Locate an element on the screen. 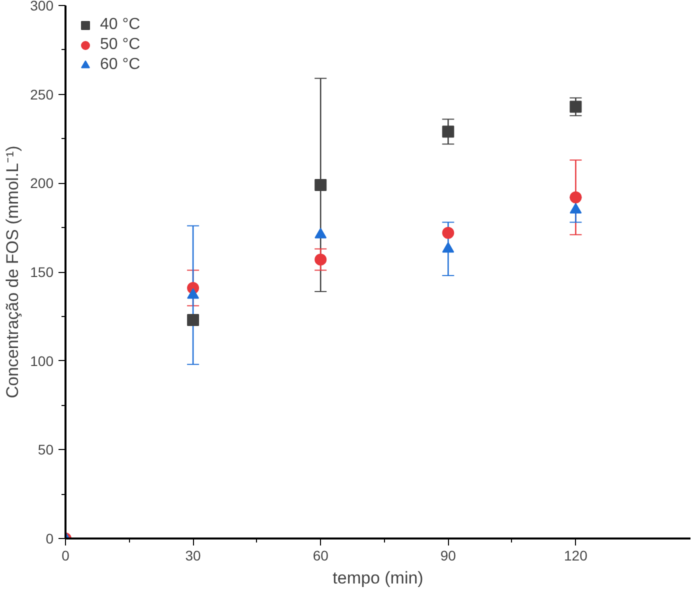  legend-label: 40 °C is located at coordinates (120, 25).